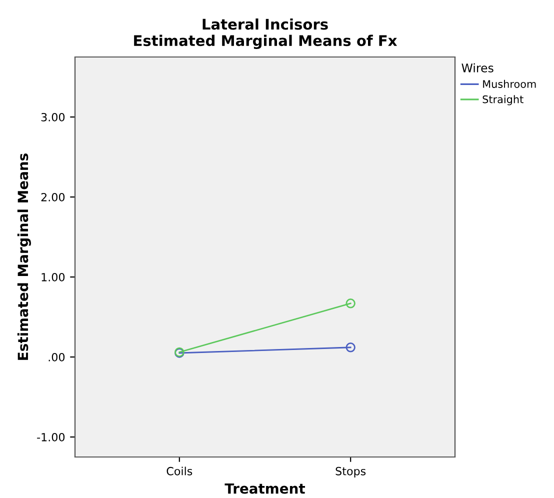 This screenshot has height=498, width=554. I want to click on x-tick-label: Stops, so click(351, 472).